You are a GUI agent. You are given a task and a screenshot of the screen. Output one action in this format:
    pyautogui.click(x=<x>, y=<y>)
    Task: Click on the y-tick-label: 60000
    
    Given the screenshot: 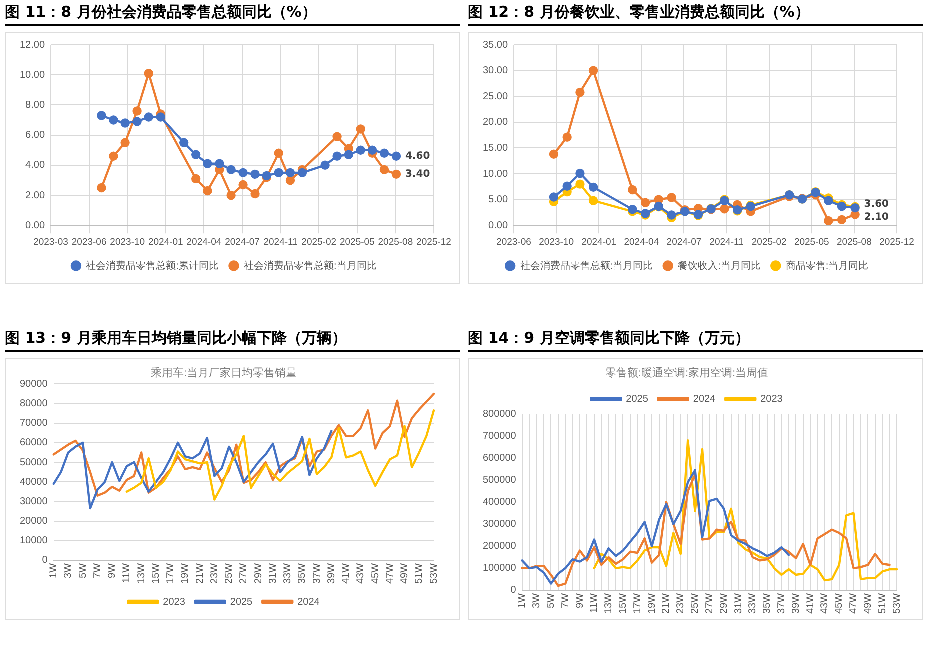 What is the action you would take?
    pyautogui.click(x=34, y=443)
    